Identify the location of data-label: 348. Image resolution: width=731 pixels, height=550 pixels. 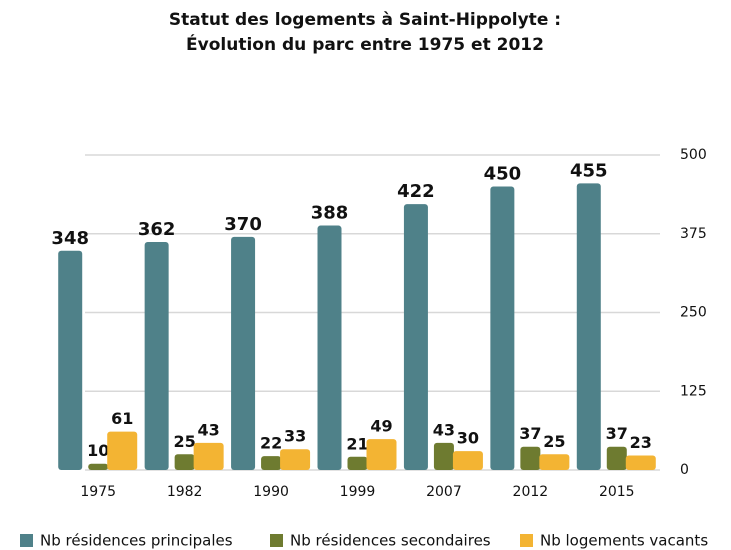
(70, 238).